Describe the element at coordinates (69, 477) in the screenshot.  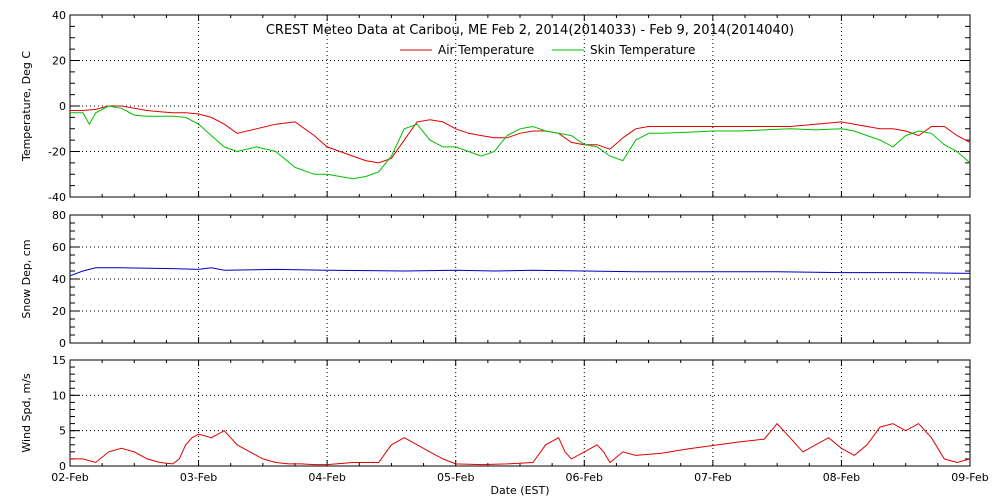
I see `x-tick-label: 02-Feb` at that location.